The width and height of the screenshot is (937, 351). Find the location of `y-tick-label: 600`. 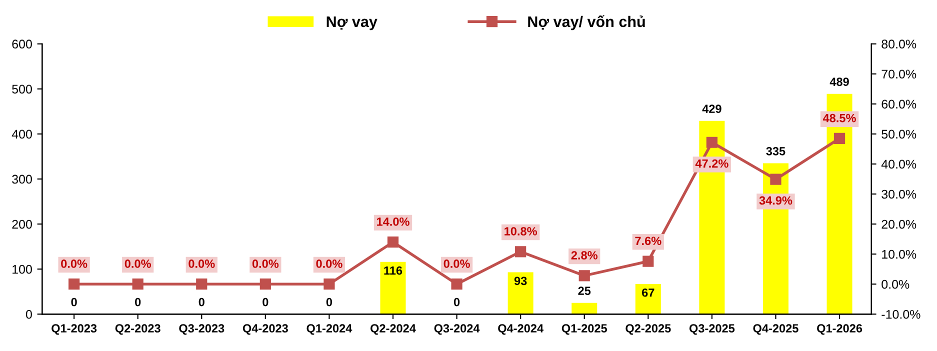

y-tick-label: 600 is located at coordinates (22, 44).